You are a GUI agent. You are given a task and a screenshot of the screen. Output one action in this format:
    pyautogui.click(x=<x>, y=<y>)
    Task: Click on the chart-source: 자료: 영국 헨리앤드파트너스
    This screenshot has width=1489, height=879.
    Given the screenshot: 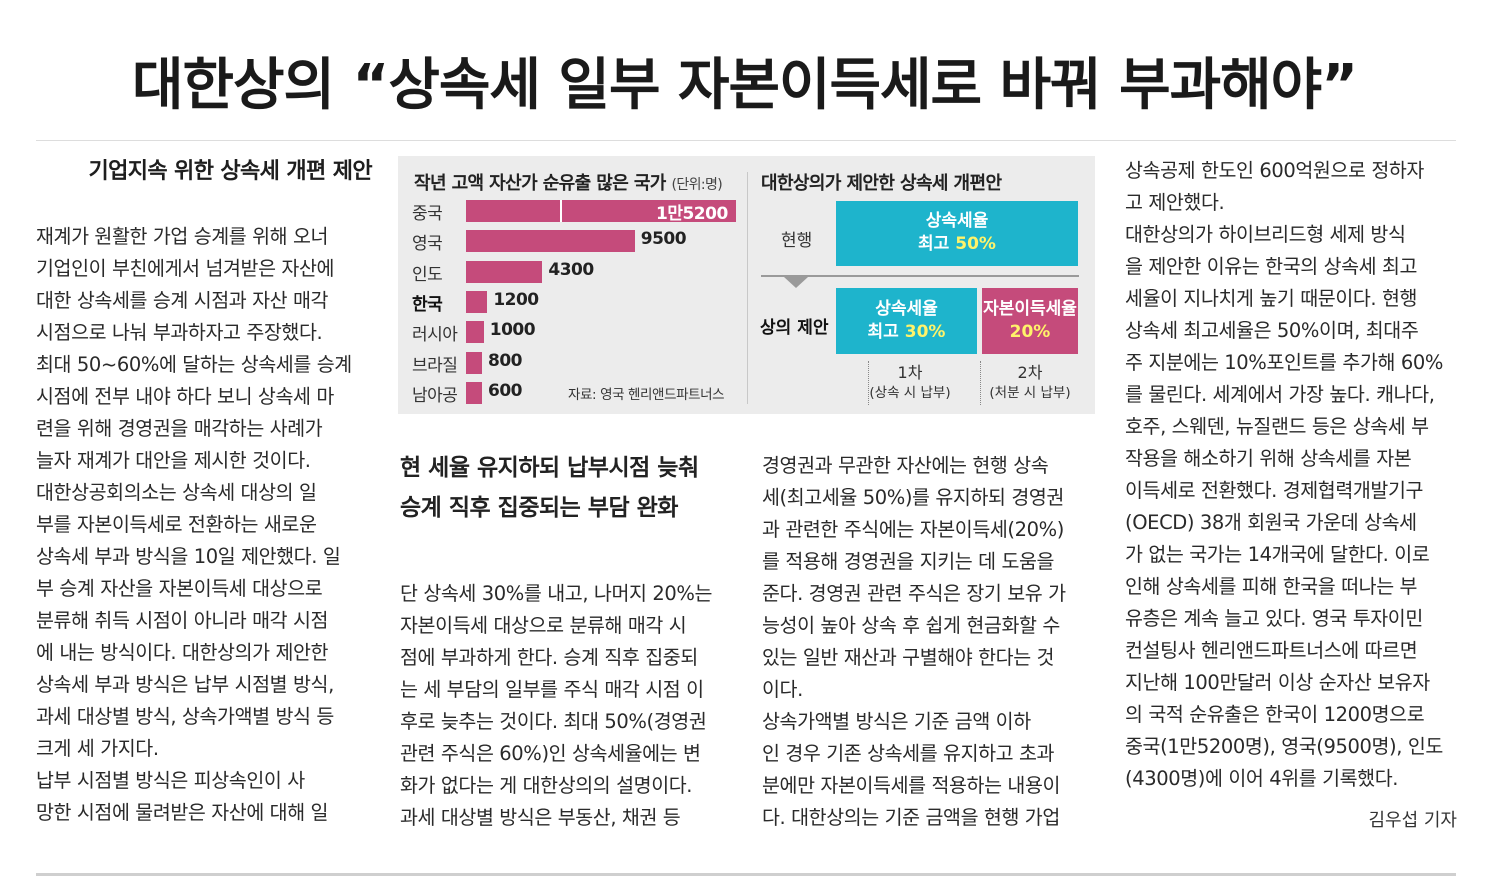 What is the action you would take?
    pyautogui.click(x=646, y=395)
    